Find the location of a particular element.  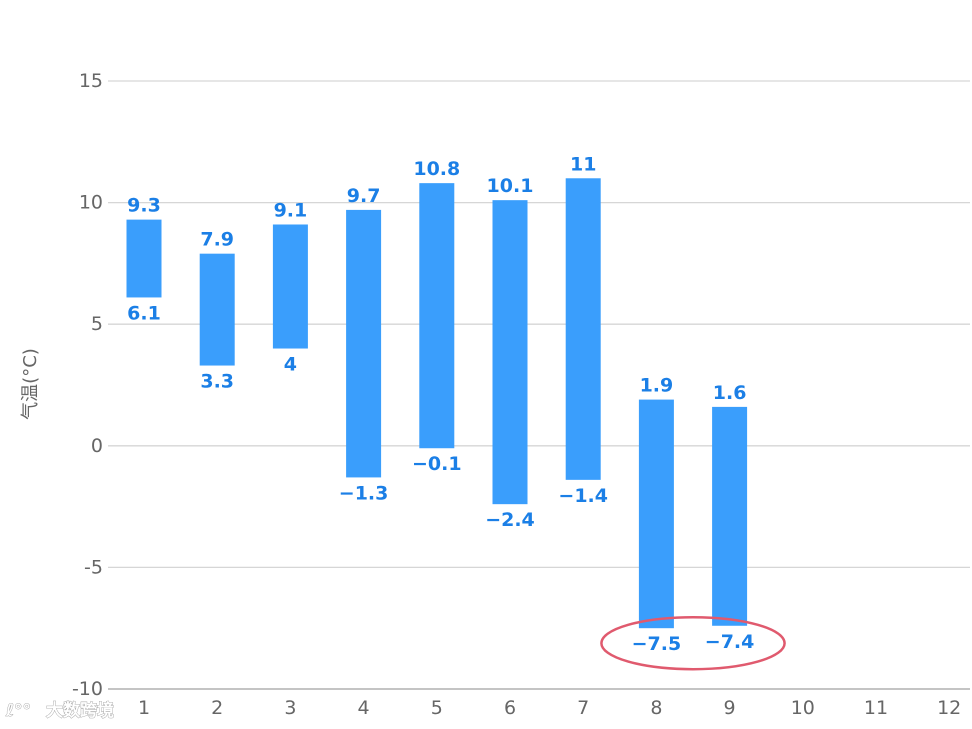

data-label-high: 9.1 is located at coordinates (291, 210).